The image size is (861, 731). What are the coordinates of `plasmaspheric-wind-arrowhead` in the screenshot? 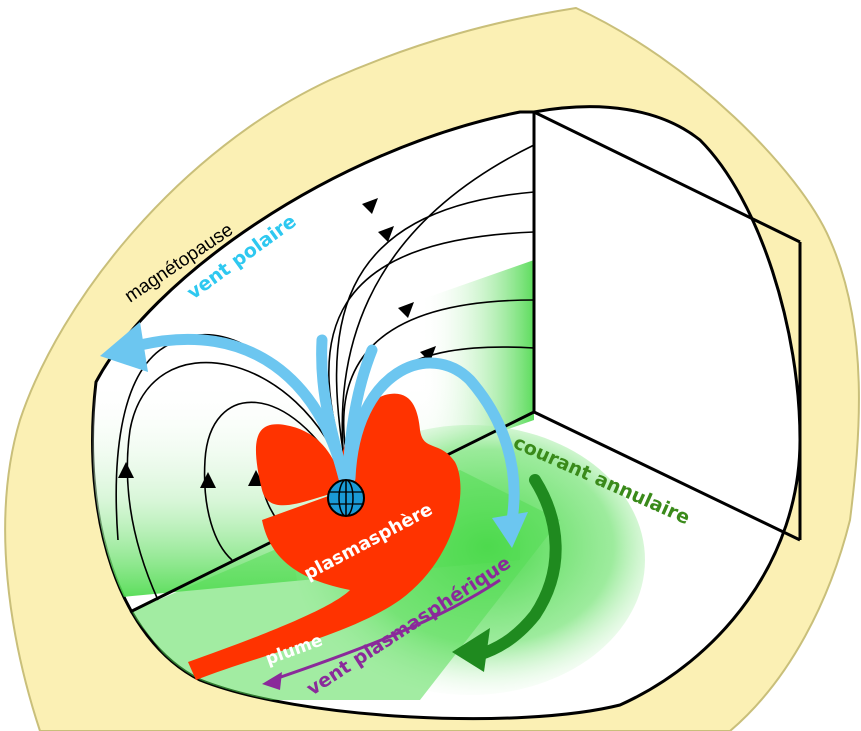 It's located at (272, 681).